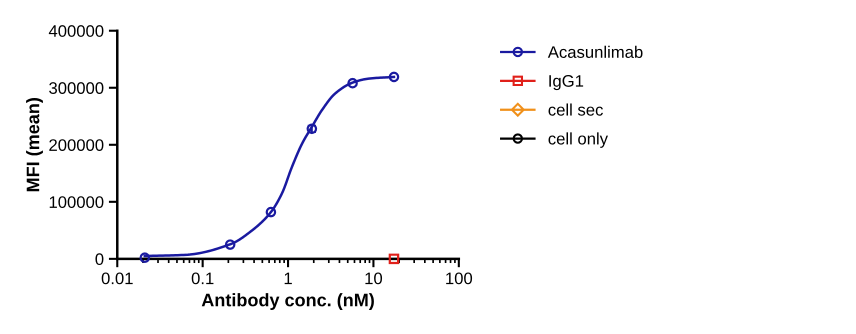 This screenshot has height=334, width=856. What do you see at coordinates (288, 301) in the screenshot?
I see `x-axis-title: Antibody conc. (nM)` at bounding box center [288, 301].